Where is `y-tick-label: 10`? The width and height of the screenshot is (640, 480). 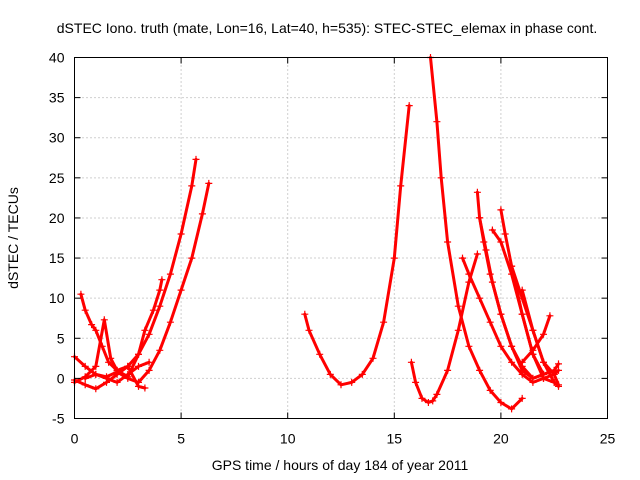 y-tick-label: 10 is located at coordinates (57, 298).